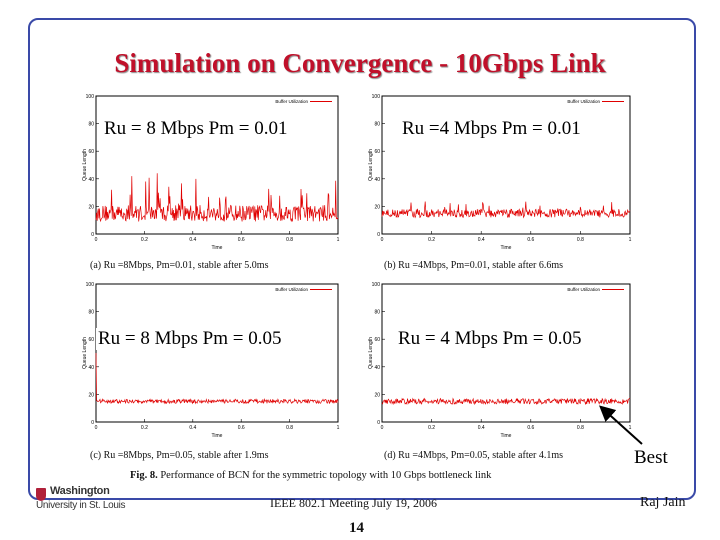  I want to click on logo-line2: University in St. Louis, so click(81, 505).